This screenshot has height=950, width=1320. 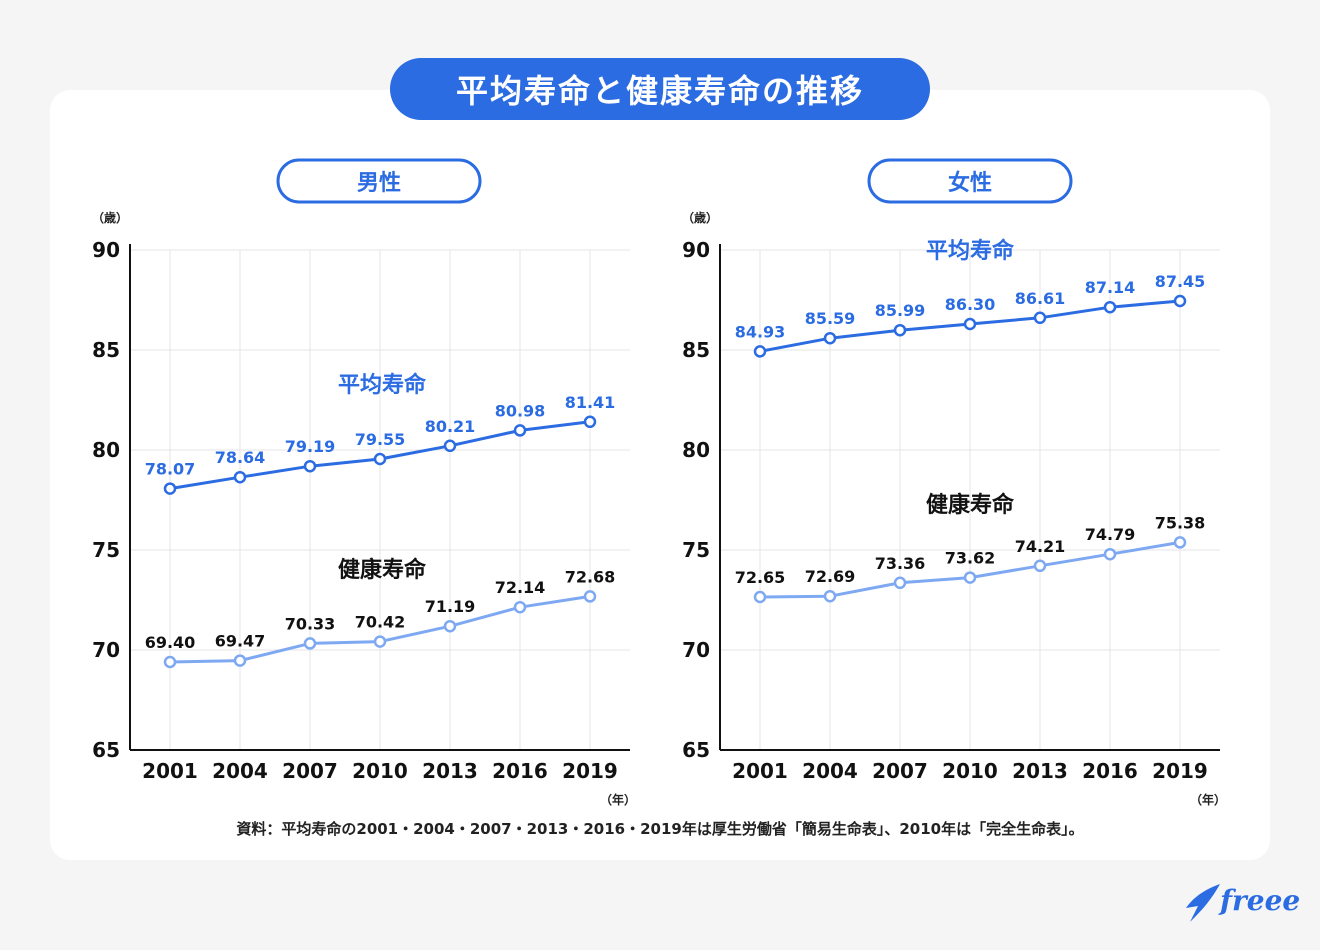 What do you see at coordinates (590, 576) in the screenshot?
I see `data-label: 72.68` at bounding box center [590, 576].